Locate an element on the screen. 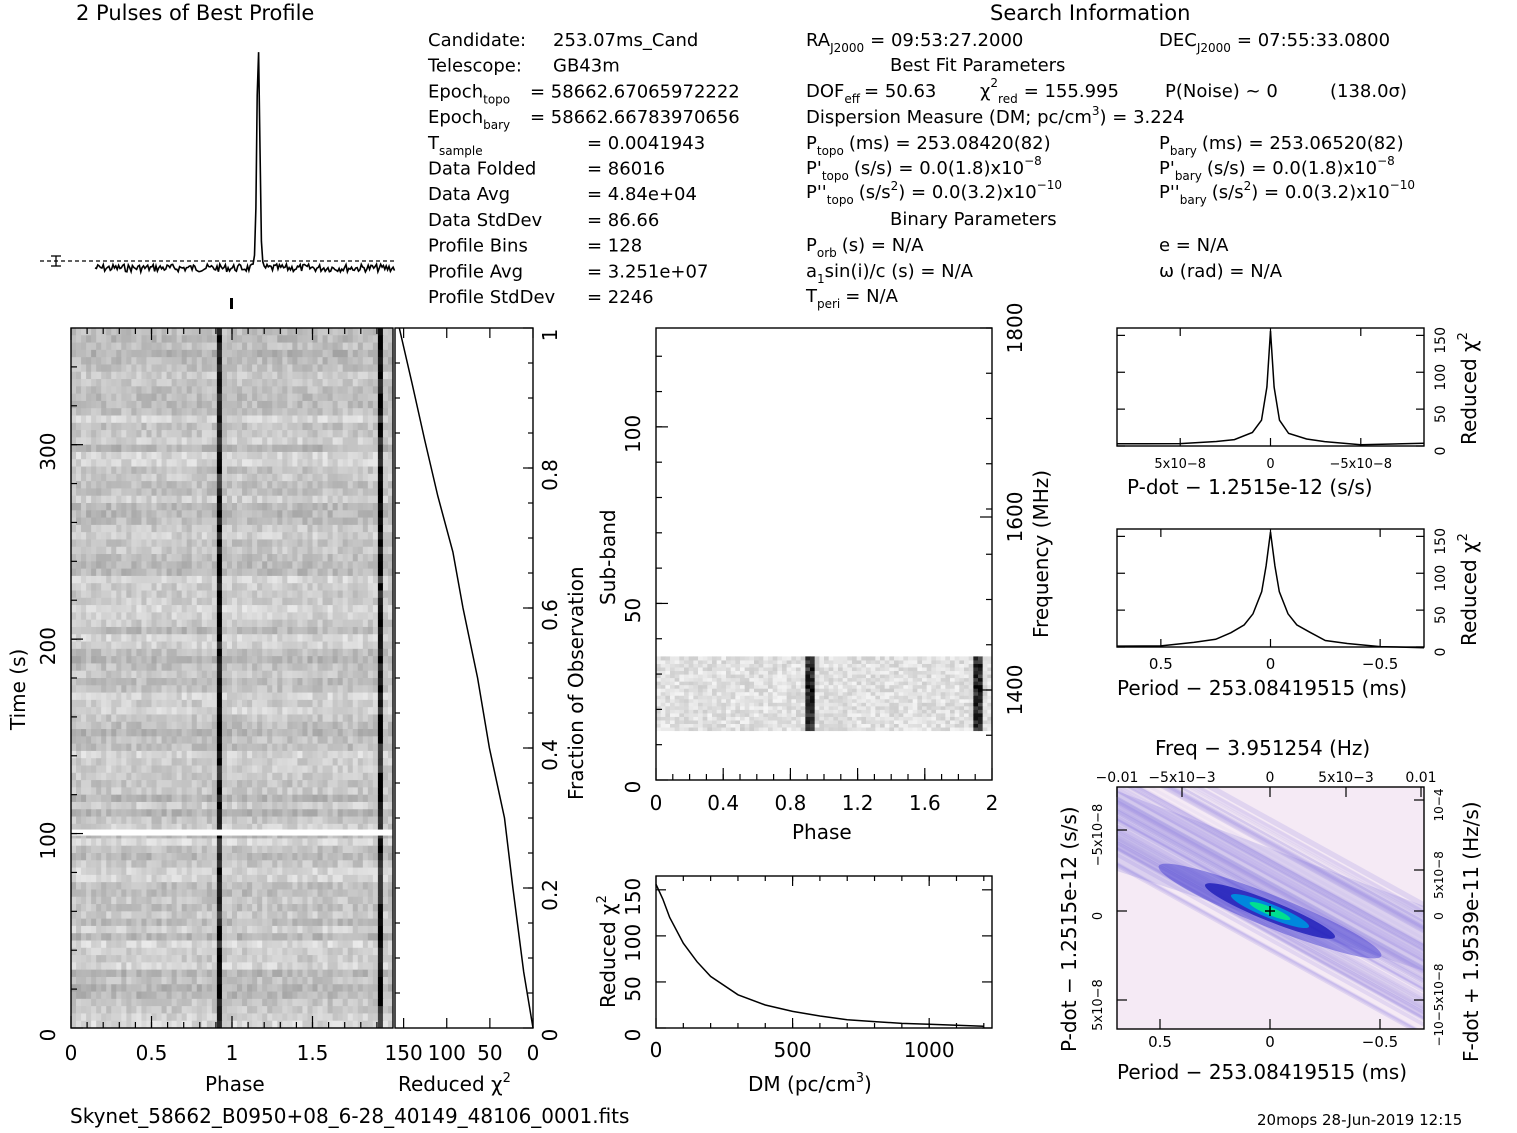 The image size is (1517, 1133). pdot-bary-label: P'bary (s/s) = 0.0(1.8)x10−8 is located at coordinates (1277, 168).